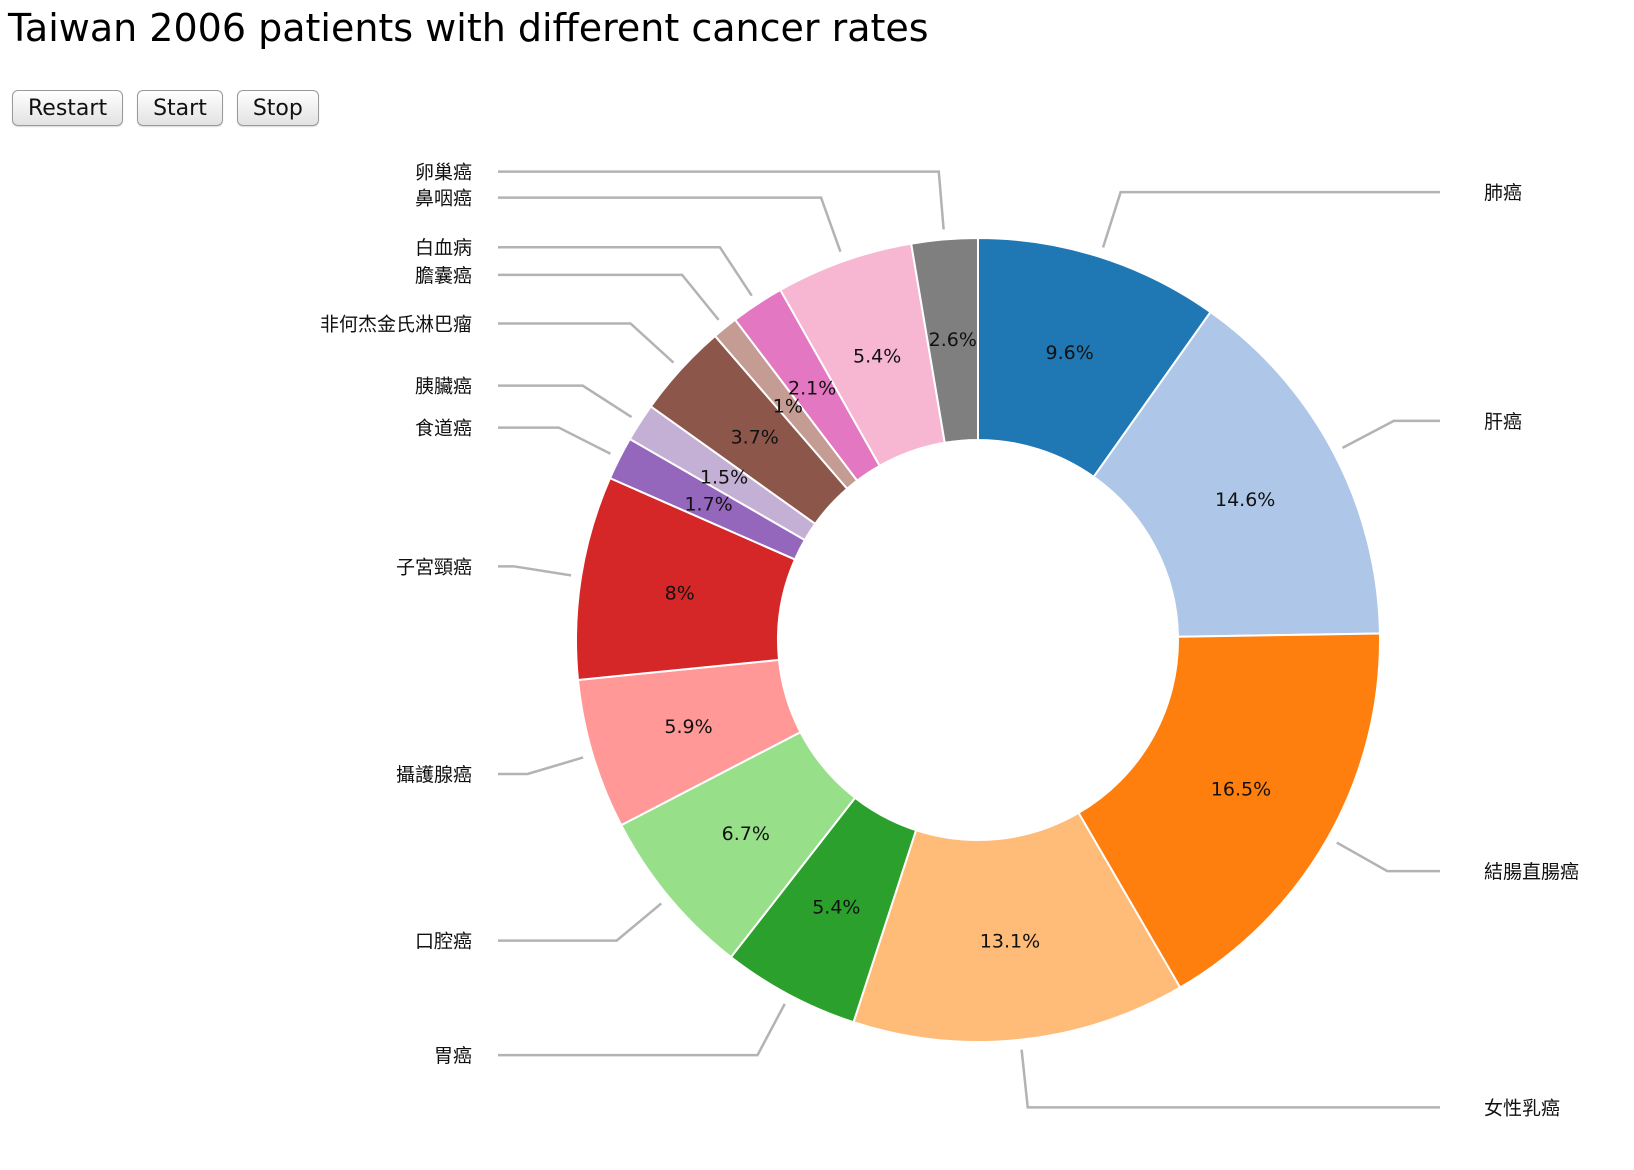 This screenshot has height=1170, width=1634. What do you see at coordinates (443, 173) in the screenshot?
I see `slice-category-label: 卵巢癌` at bounding box center [443, 173].